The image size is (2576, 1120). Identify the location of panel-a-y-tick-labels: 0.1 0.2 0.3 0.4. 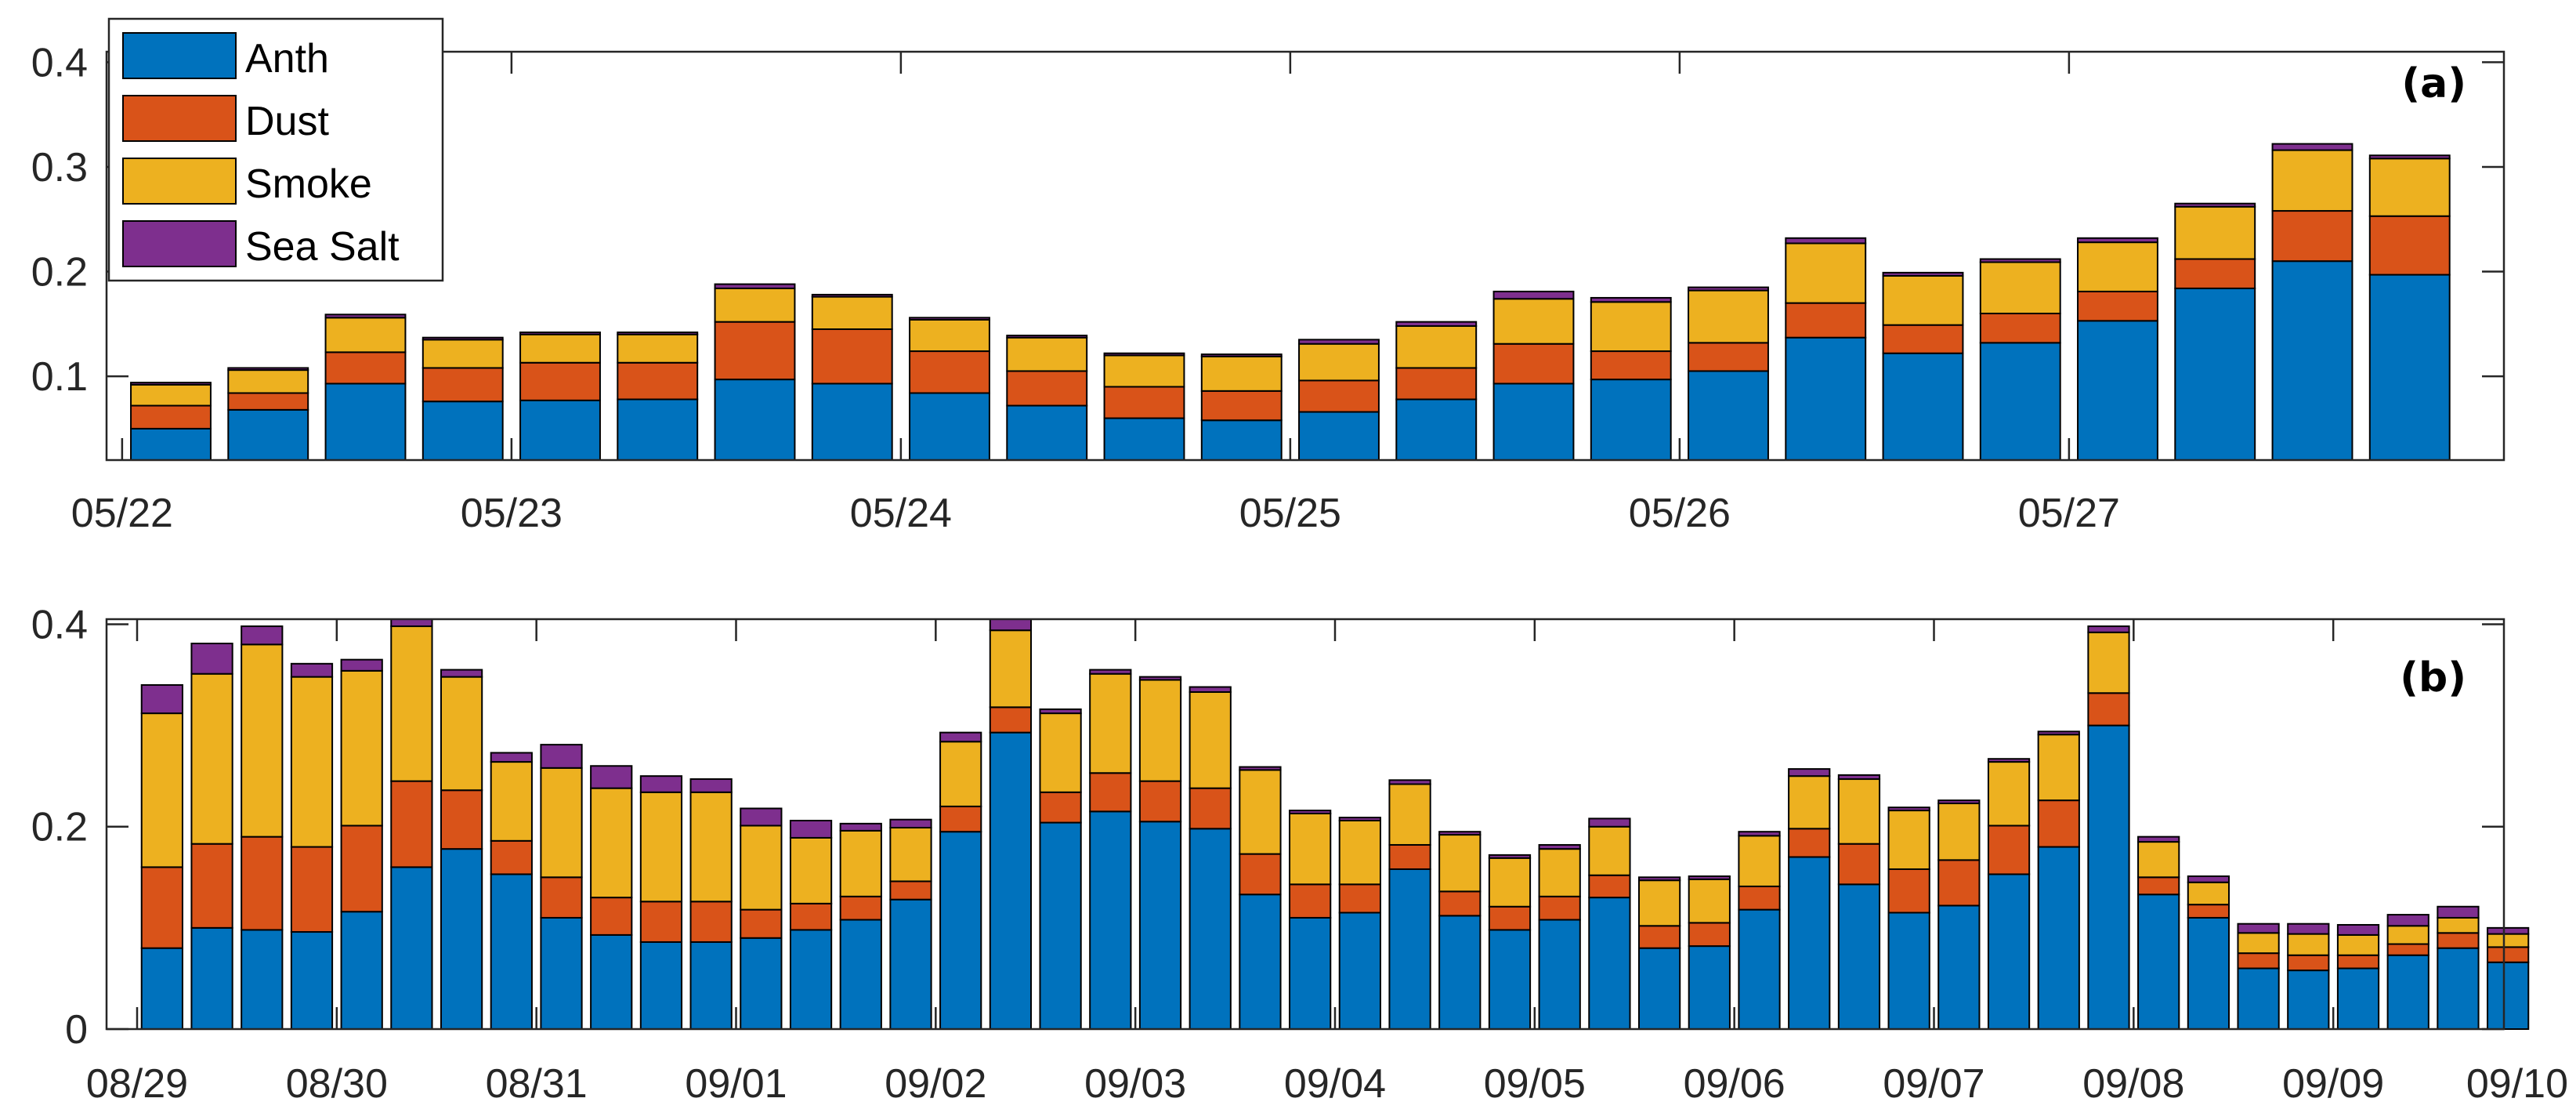
(60, 220).